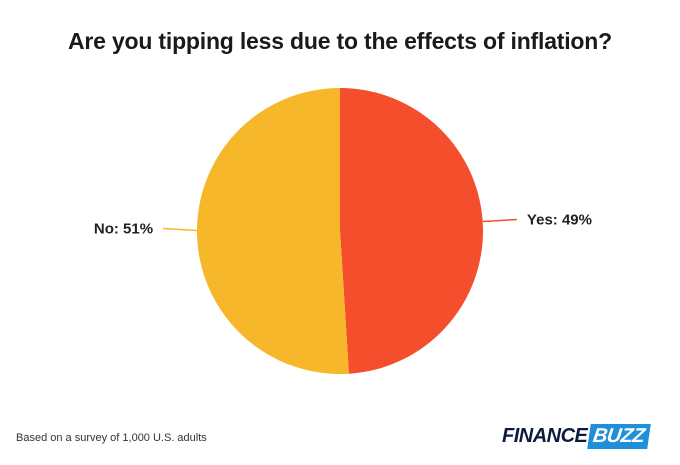  Describe the element at coordinates (412, 230) in the screenshot. I see `pie-slice-yes` at that location.